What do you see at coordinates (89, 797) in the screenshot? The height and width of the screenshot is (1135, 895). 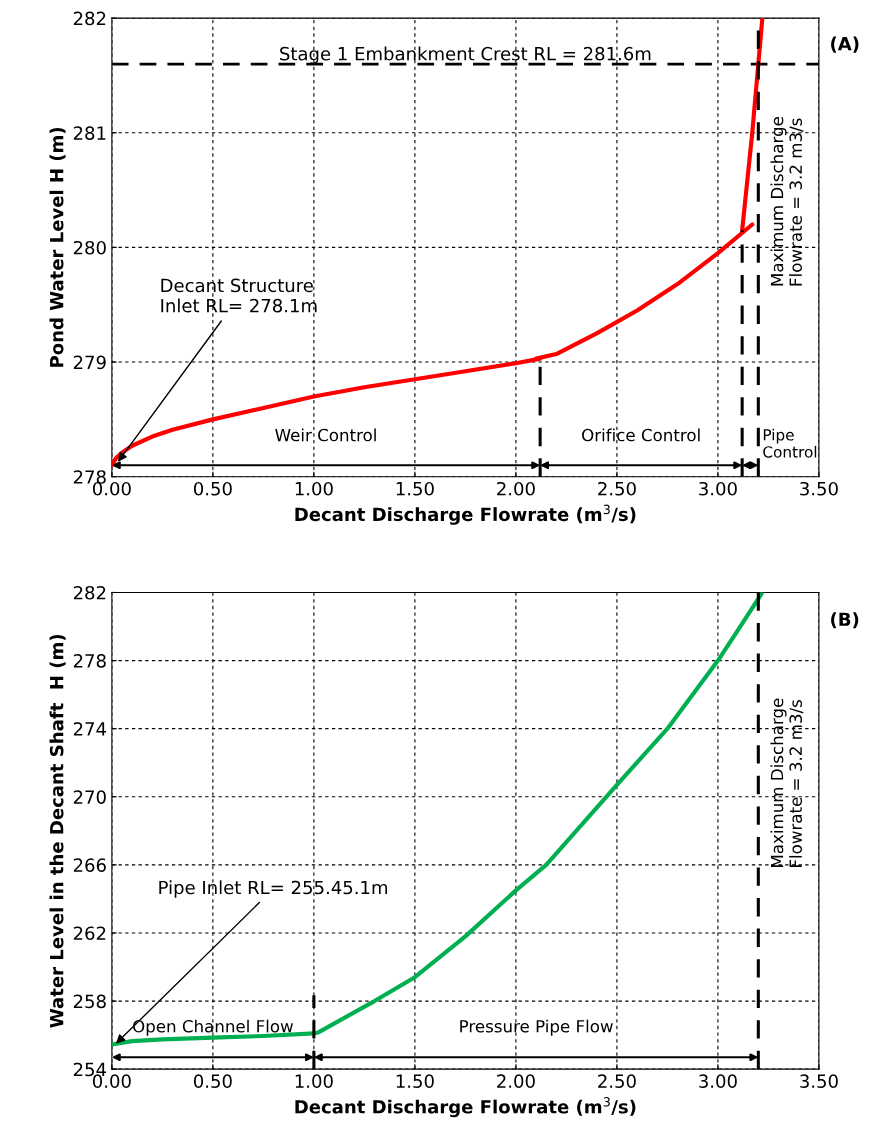 I see `y-tick-label: 270` at bounding box center [89, 797].